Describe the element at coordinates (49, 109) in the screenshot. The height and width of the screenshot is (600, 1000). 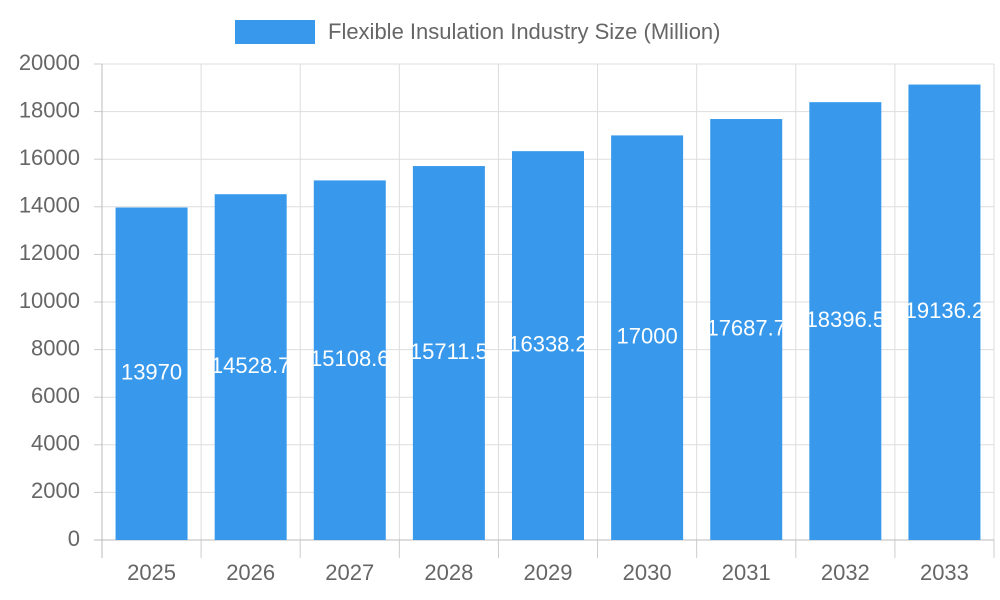
I see `y-tick-label: 18000` at that location.